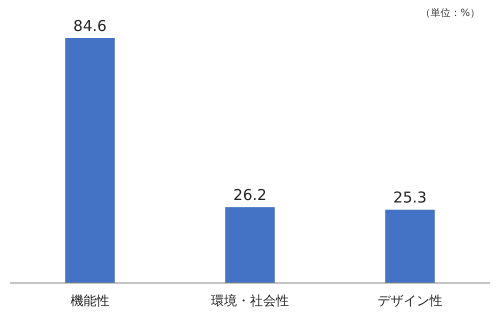 Image resolution: width=500 pixels, height=314 pixels. Describe the element at coordinates (250, 195) in the screenshot. I see `data-label: 26.2` at that location.